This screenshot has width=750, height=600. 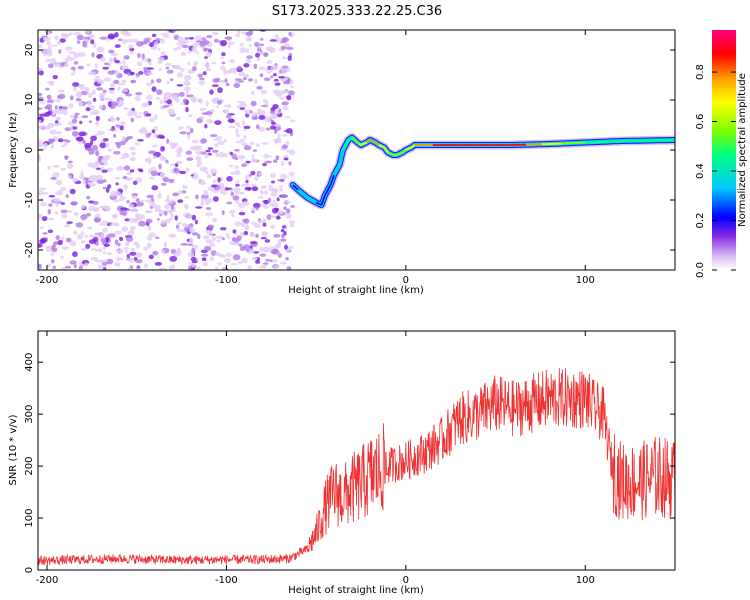 What do you see at coordinates (29, 362) in the screenshot?
I see `y-tick-label: 400` at bounding box center [29, 362].